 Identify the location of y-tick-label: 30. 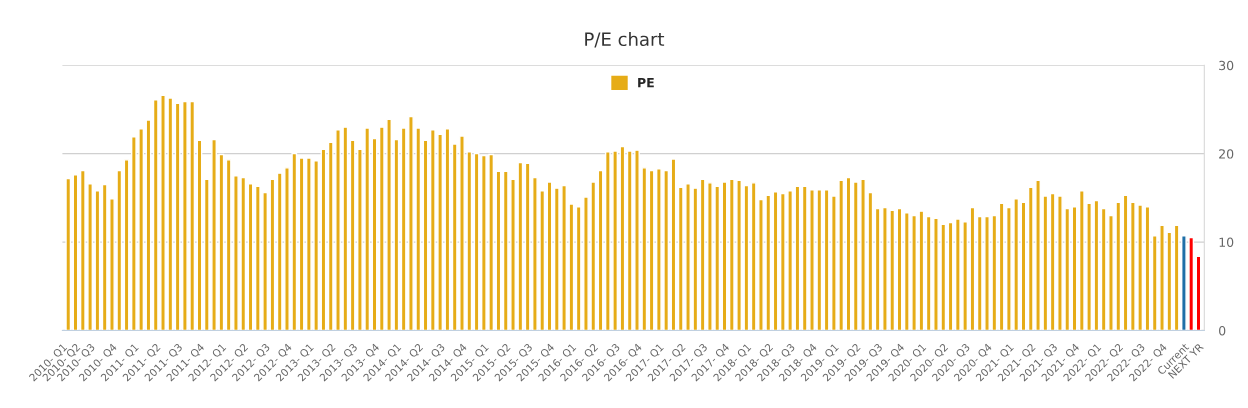
(1226, 65).